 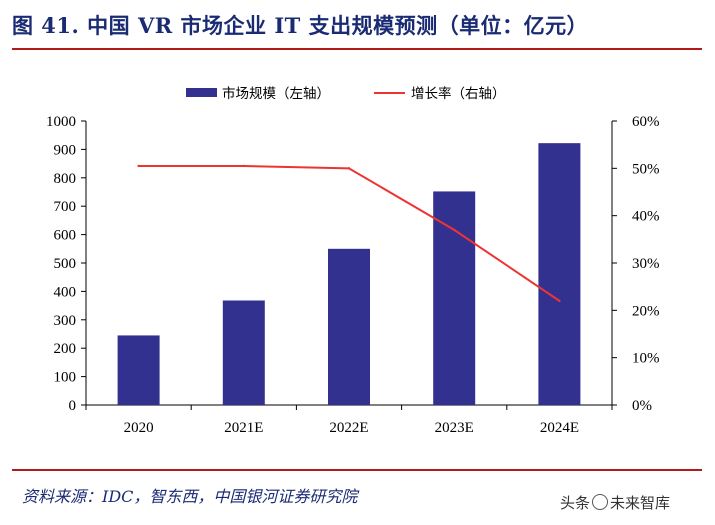 I want to click on x-tick-label: 2022E, so click(x=348, y=428).